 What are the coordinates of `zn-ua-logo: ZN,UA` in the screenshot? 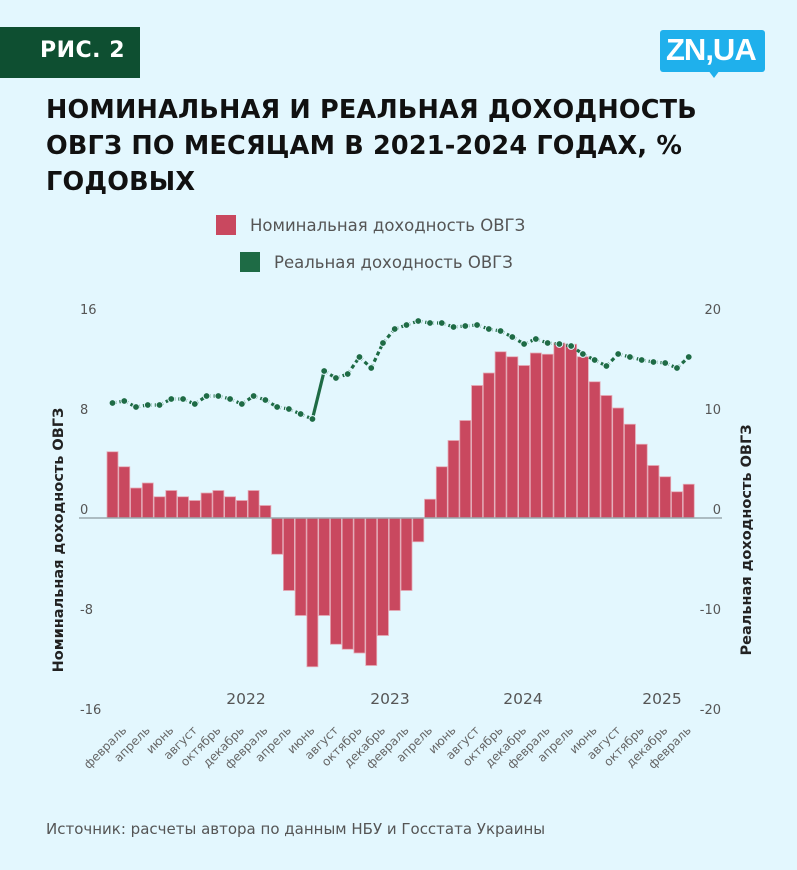 It's located at (712, 54).